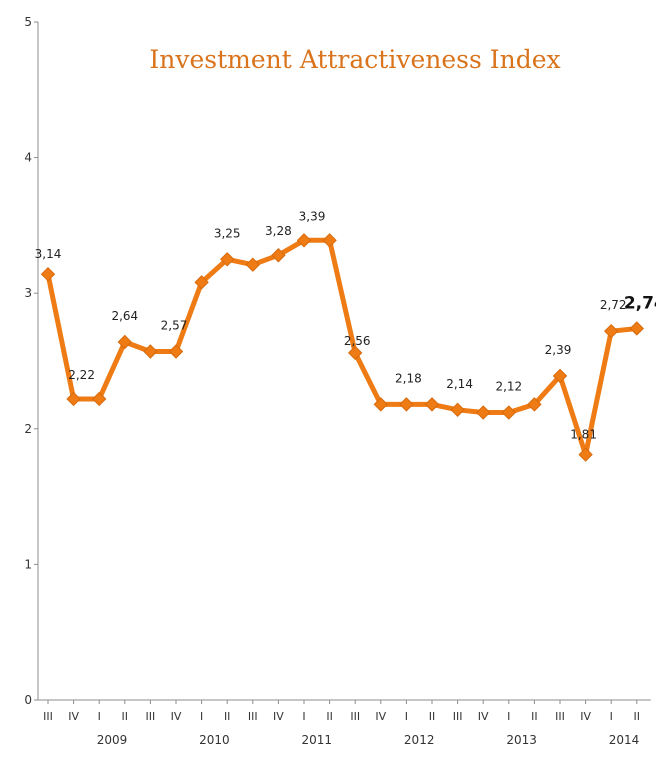 Image resolution: width=656 pixels, height=774 pixels. What do you see at coordinates (558, 350) in the screenshot?
I see `data-label: 2,39` at bounding box center [558, 350].